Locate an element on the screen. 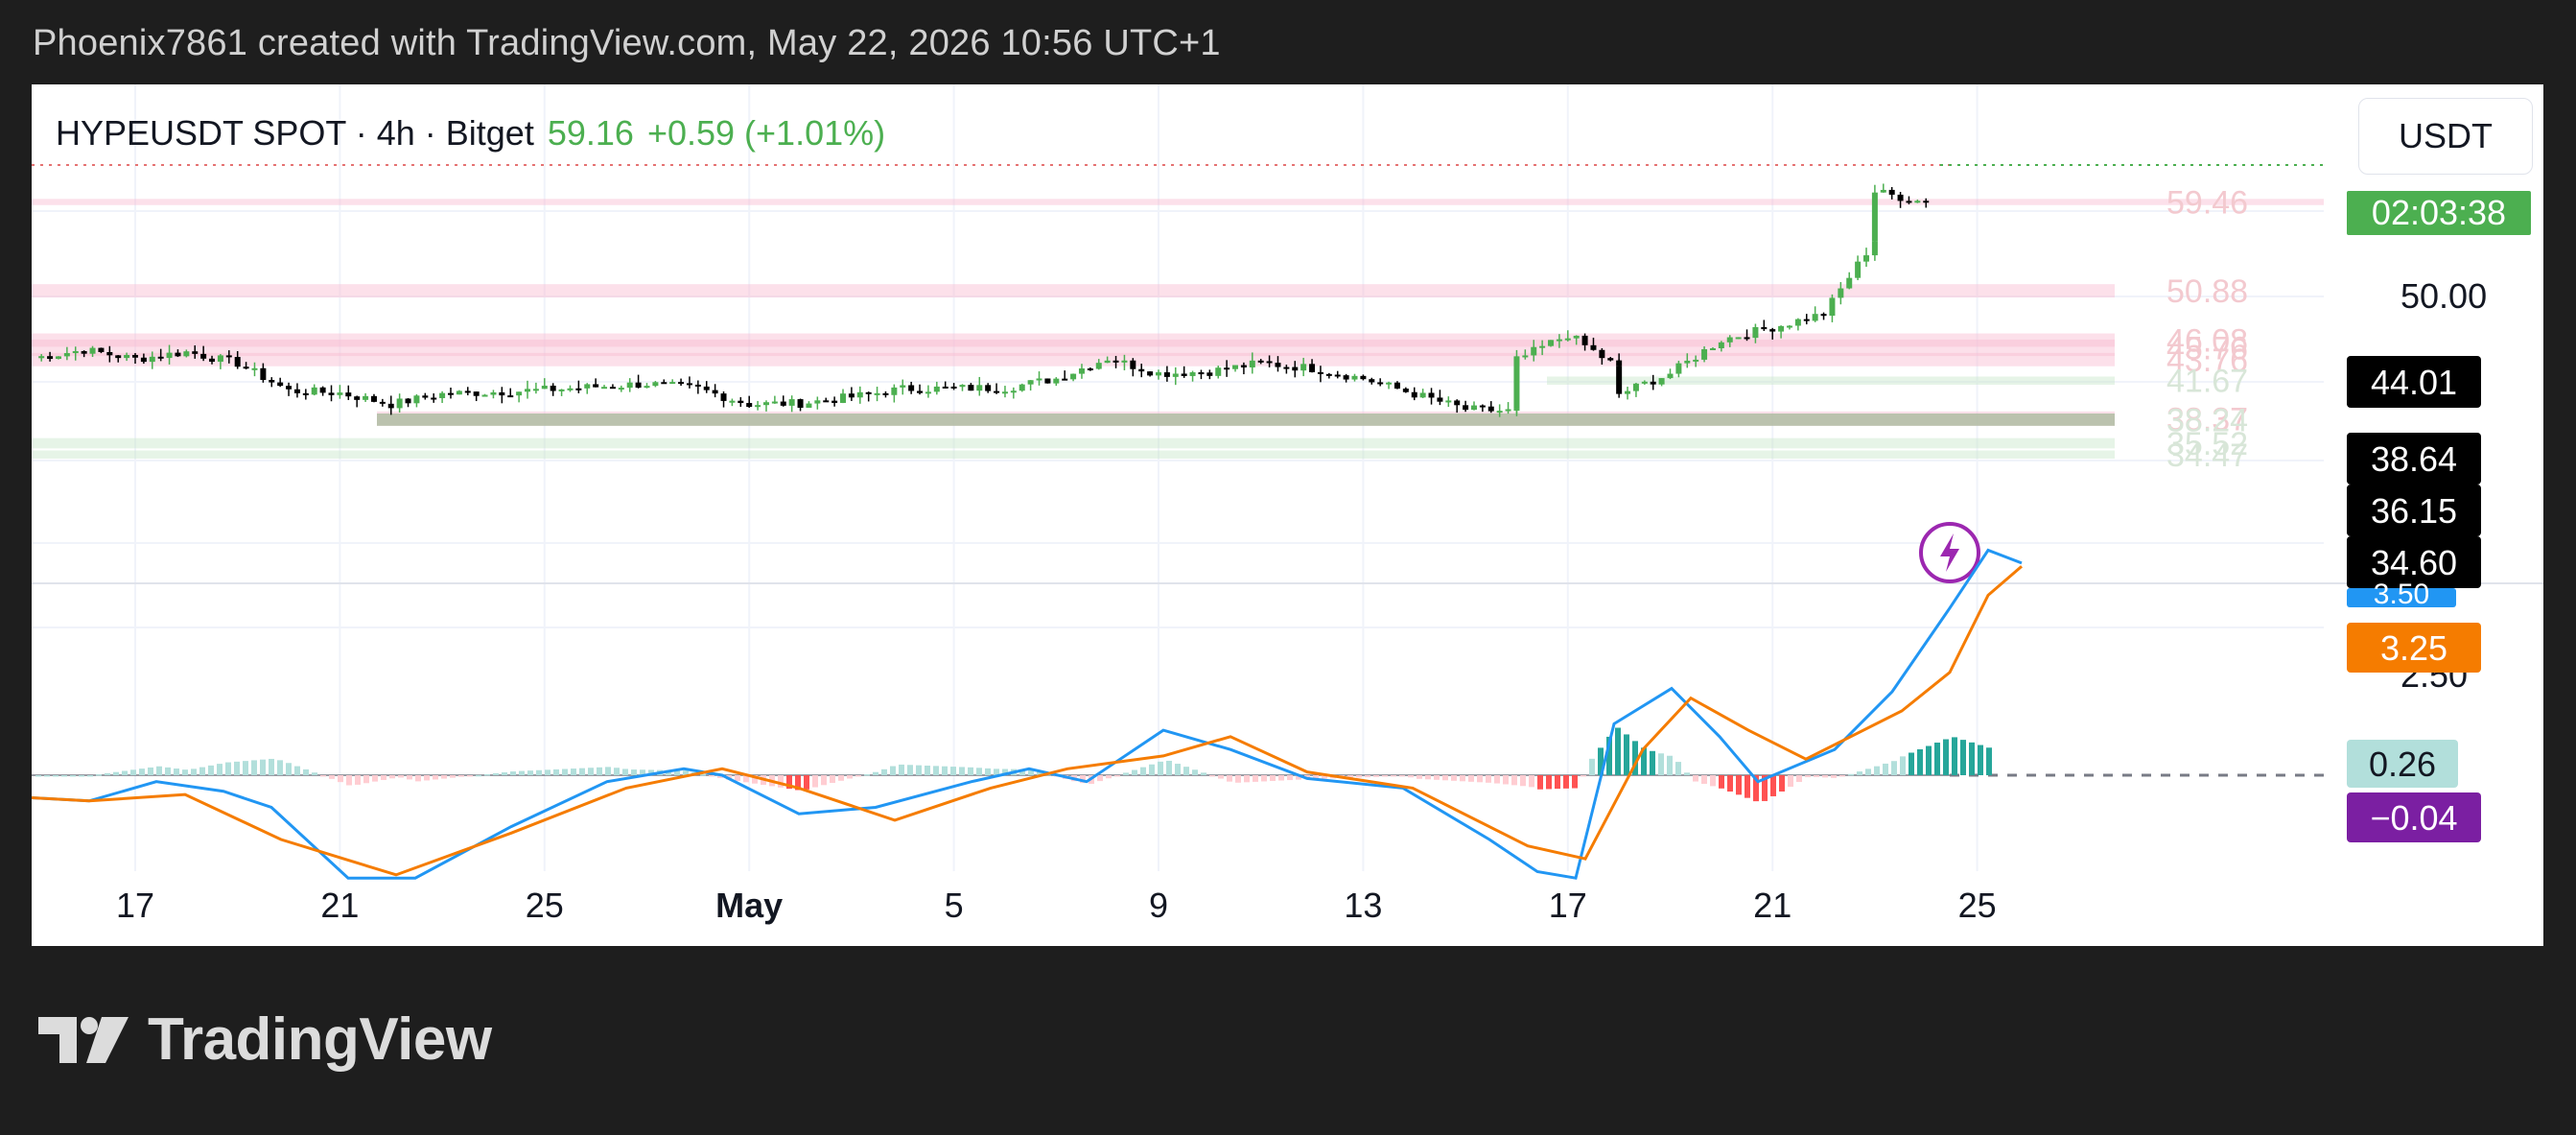 The height and width of the screenshot is (1135, 2576). signal-value-badge-text: 3.25 is located at coordinates (2413, 648).